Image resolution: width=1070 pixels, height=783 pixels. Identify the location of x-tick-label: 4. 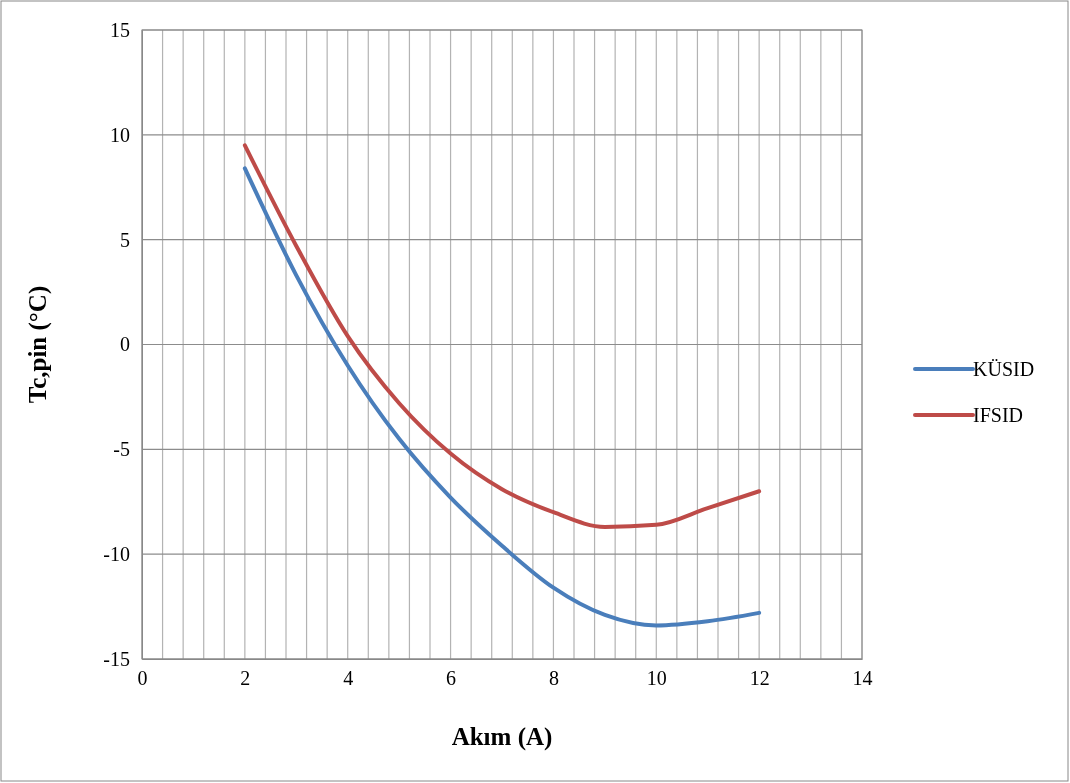
(348, 678).